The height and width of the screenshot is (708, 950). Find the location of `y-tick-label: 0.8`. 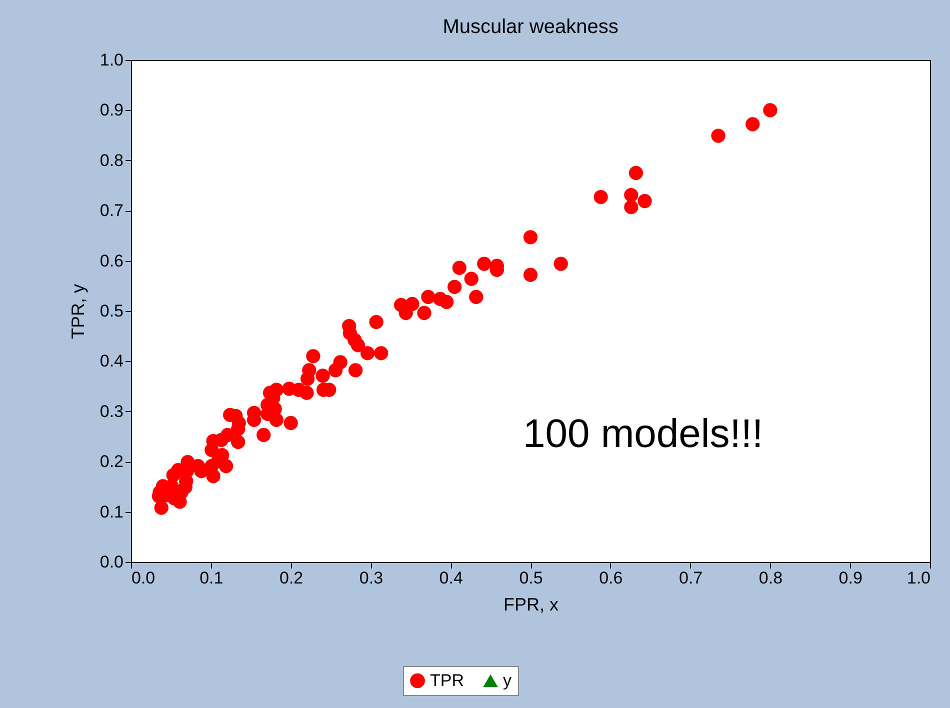

y-tick-label: 0.8 is located at coordinates (112, 160).